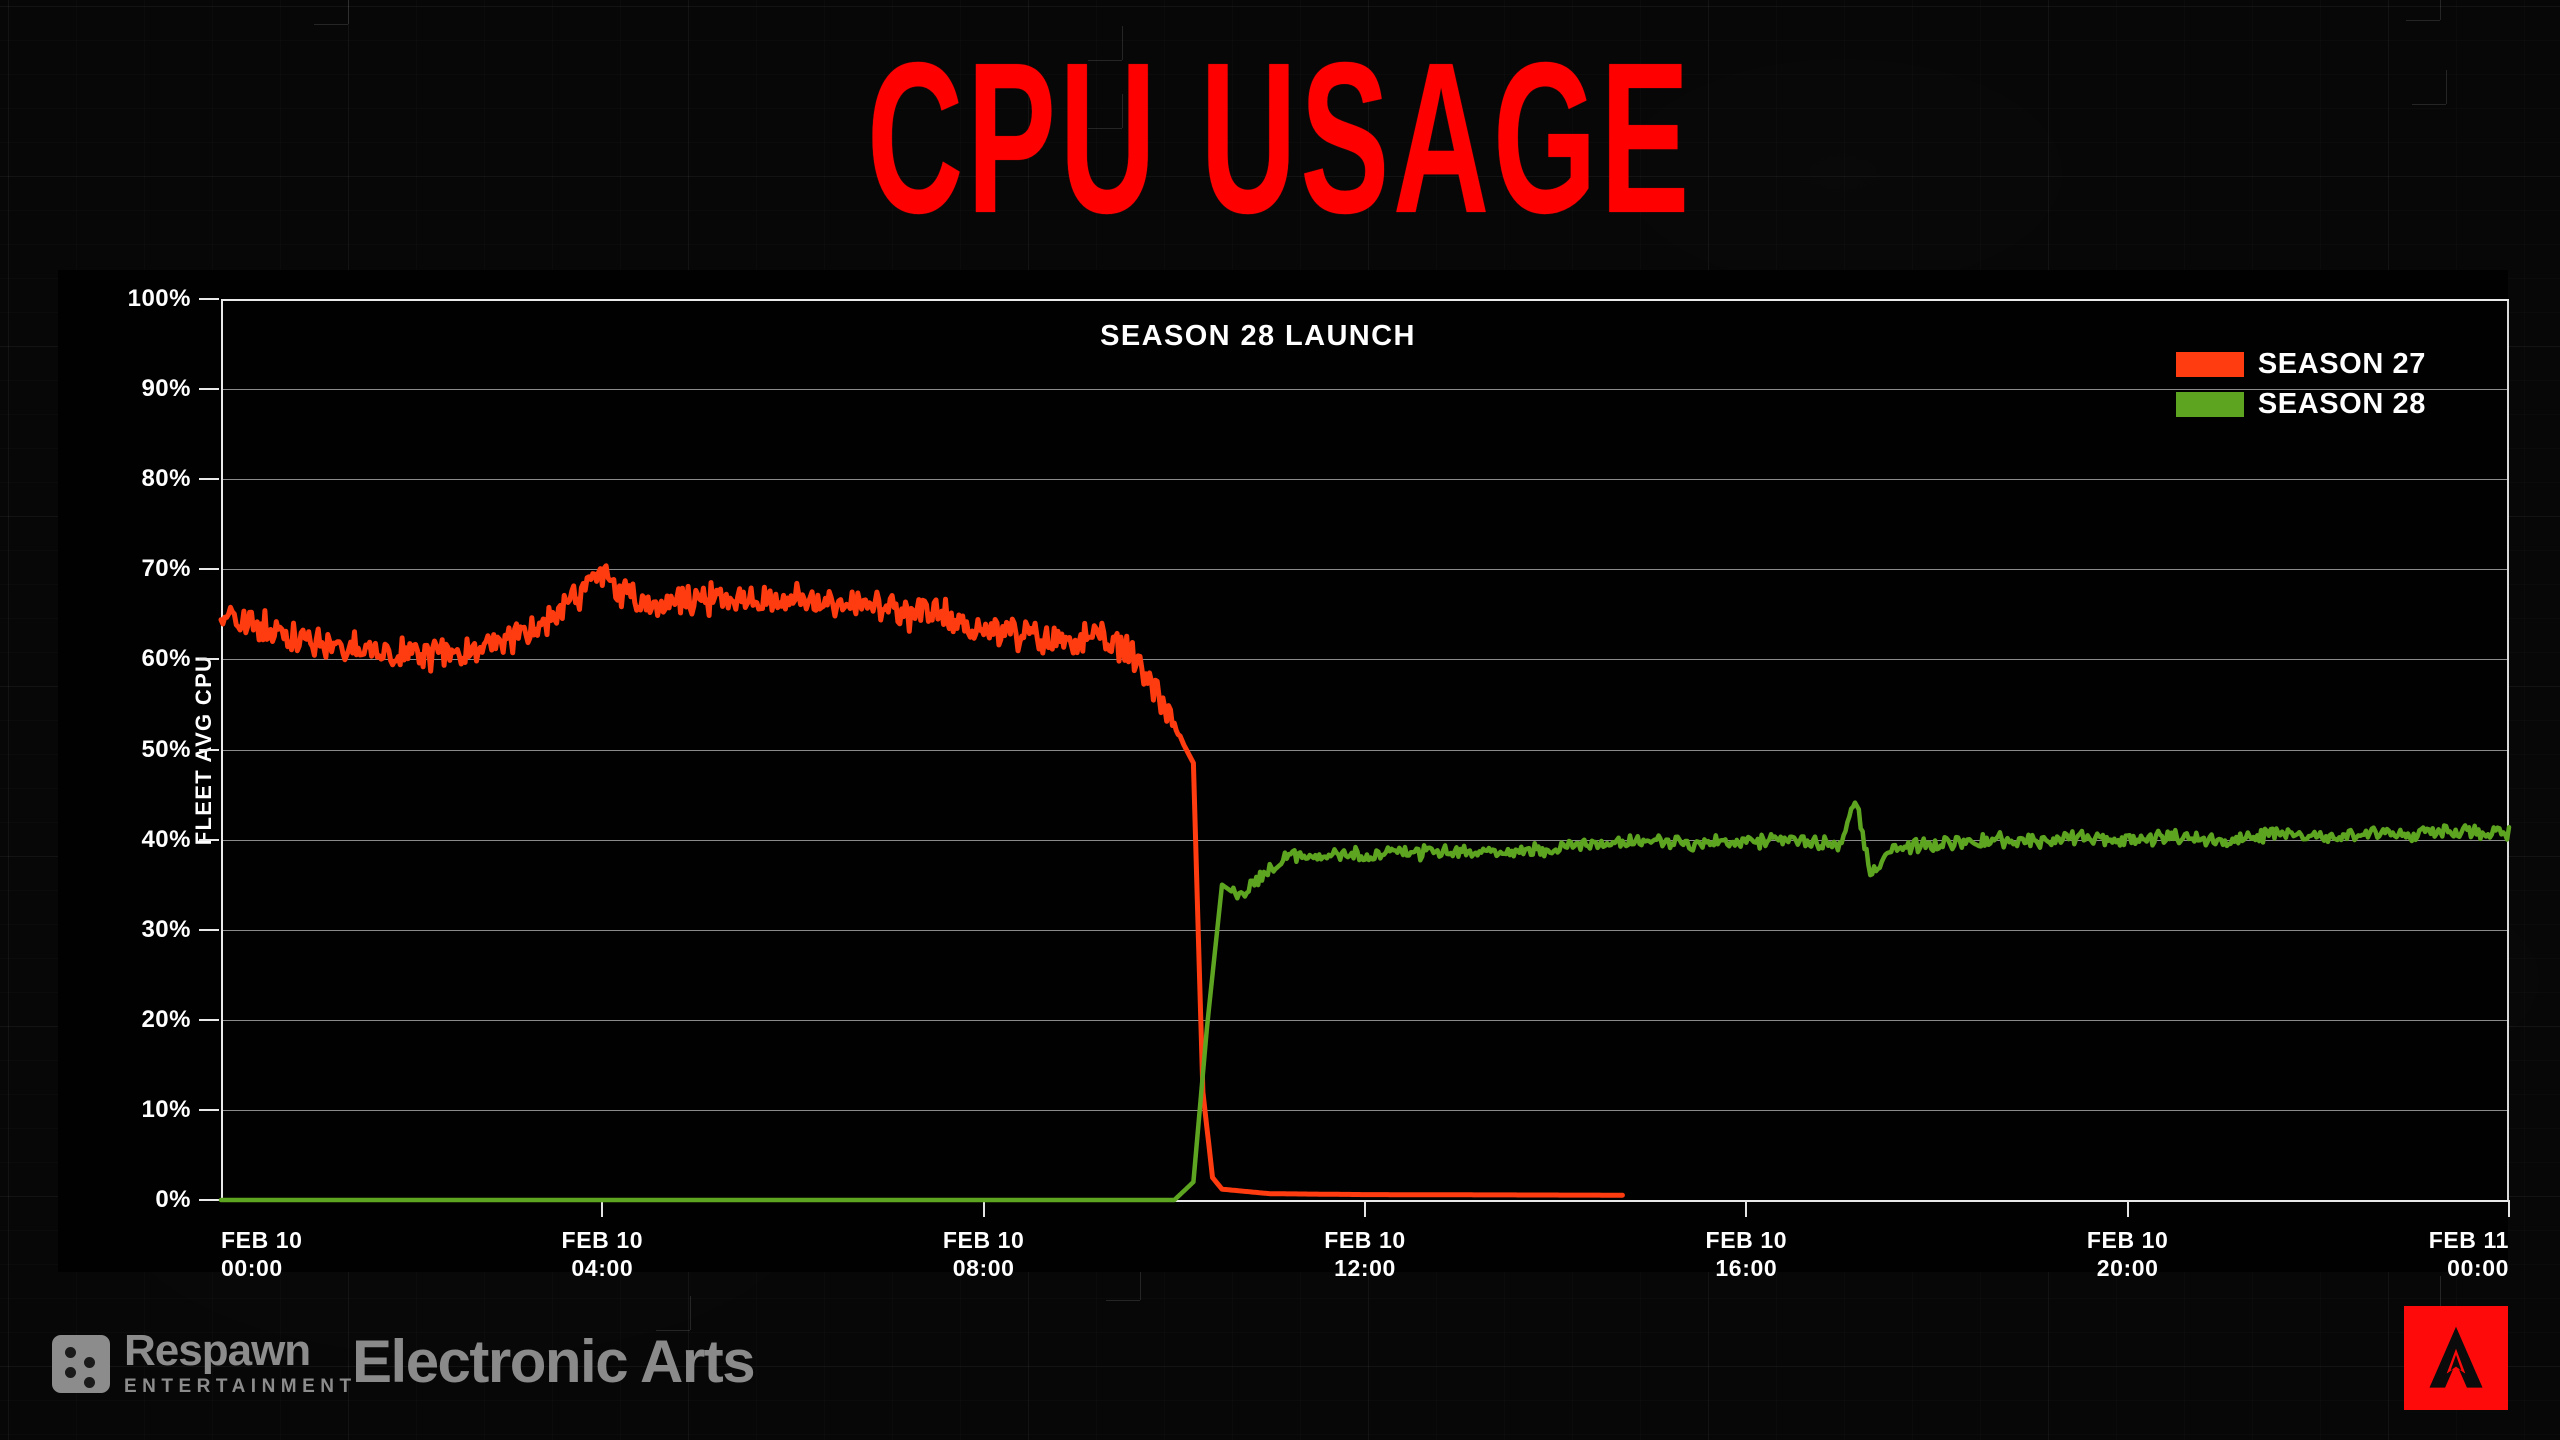  What do you see at coordinates (2456, 1358) in the screenshot?
I see `apex-legends-logo-icon` at bounding box center [2456, 1358].